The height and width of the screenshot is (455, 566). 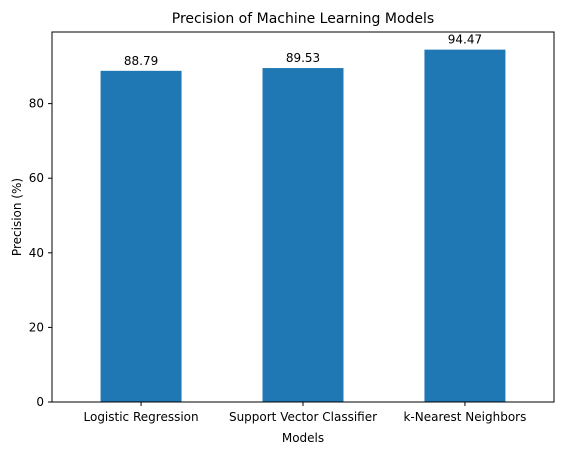 I want to click on y-tick-label-3: 60, so click(x=36, y=178).